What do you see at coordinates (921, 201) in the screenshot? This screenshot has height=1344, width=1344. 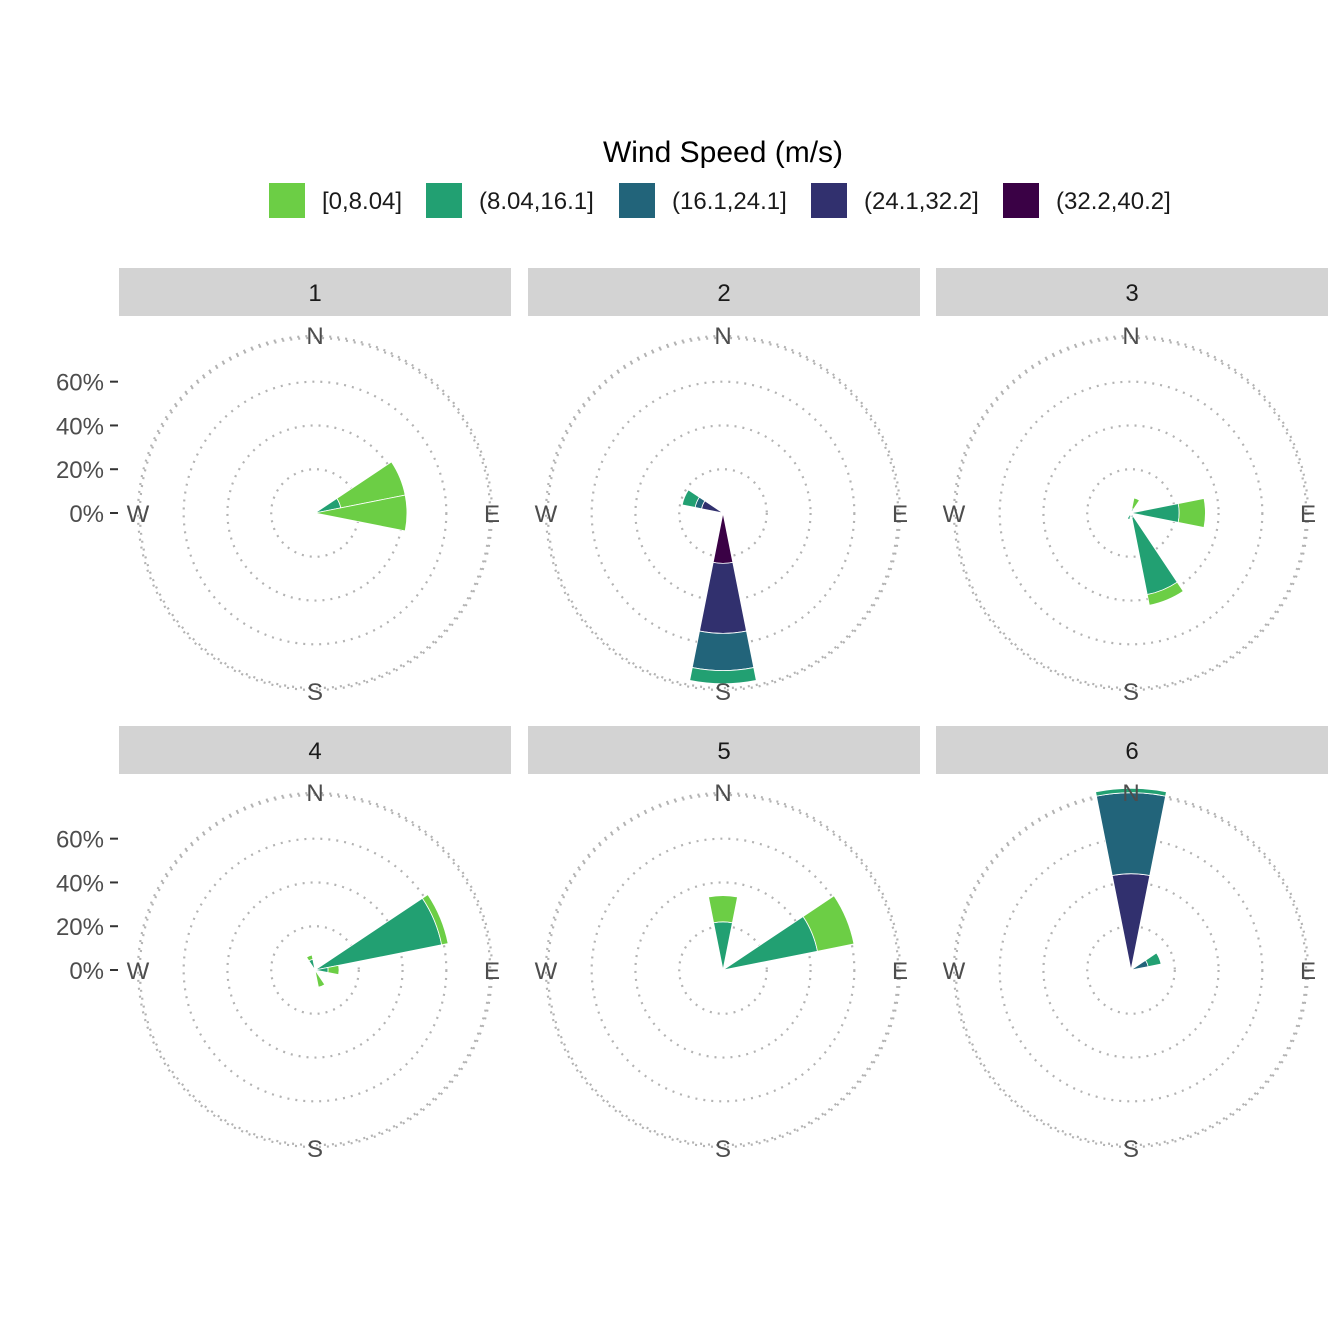 I see `legend-label: (24.1,32.2]` at bounding box center [921, 201].